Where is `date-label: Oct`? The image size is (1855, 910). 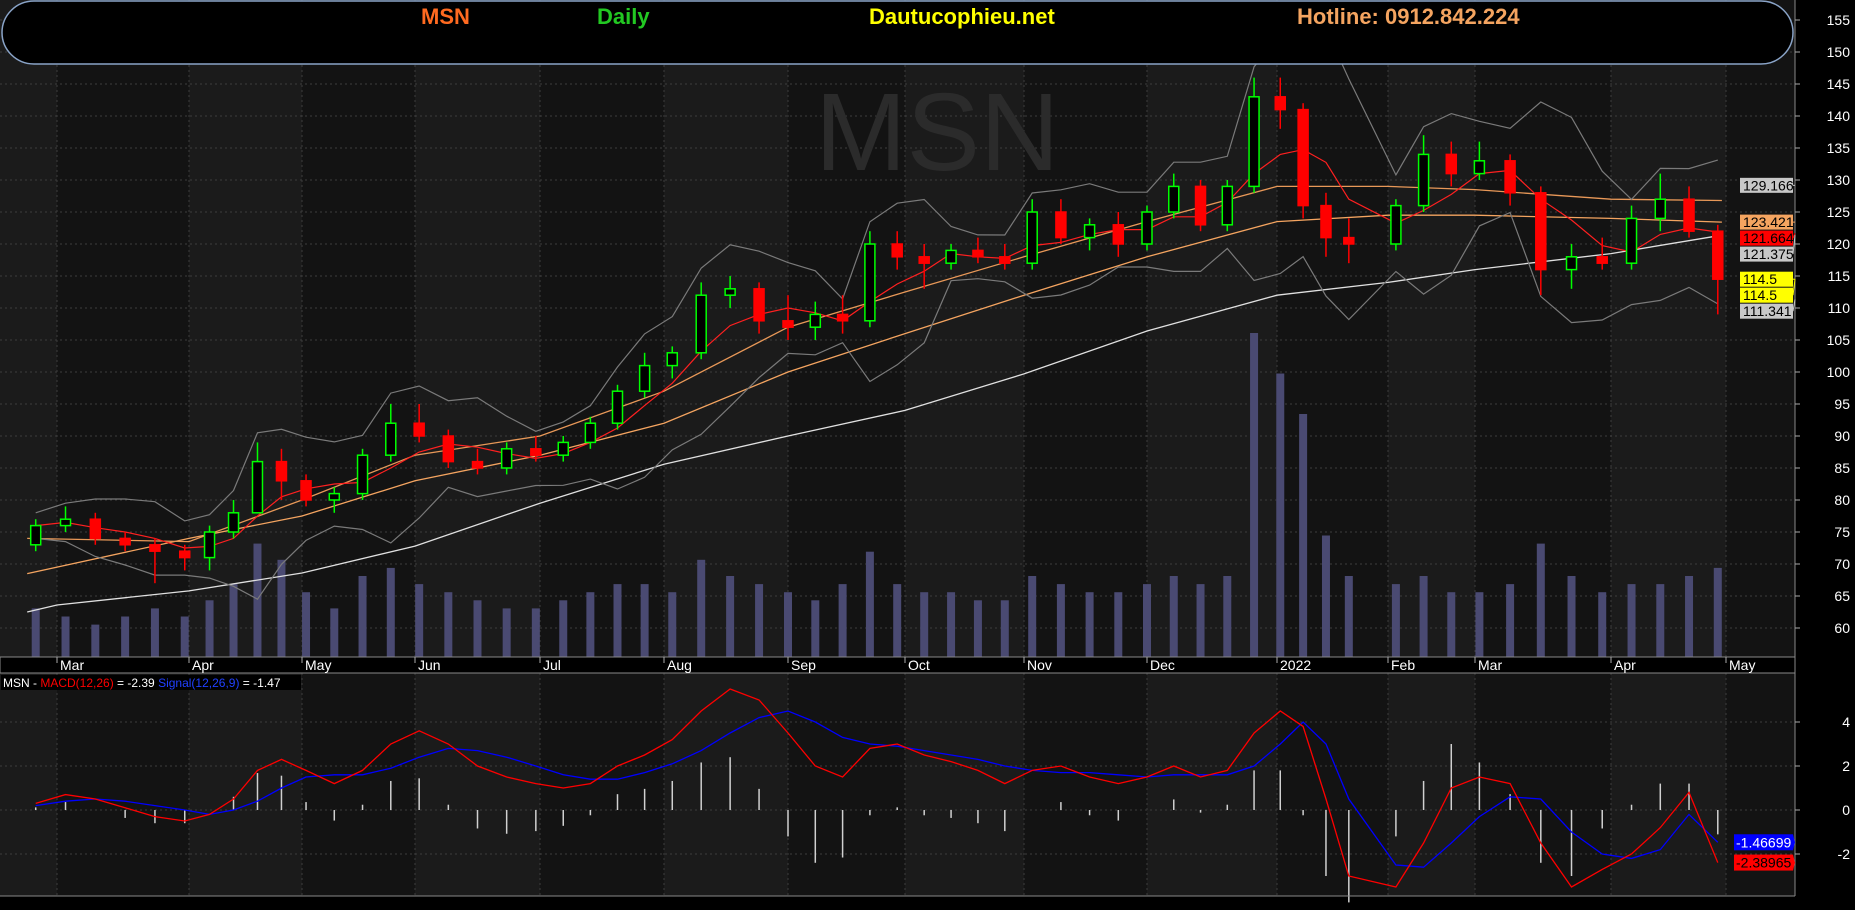
date-label: Oct is located at coordinates (919, 665).